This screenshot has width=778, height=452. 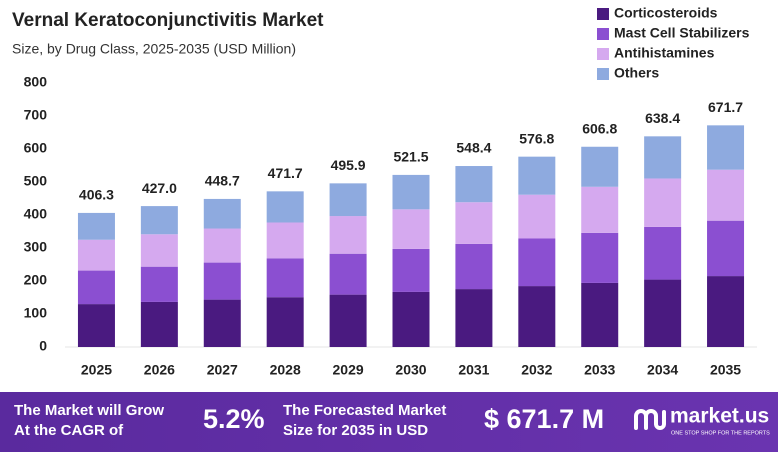 What do you see at coordinates (536, 370) in the screenshot?
I see `x-tick-label: 2032` at bounding box center [536, 370].